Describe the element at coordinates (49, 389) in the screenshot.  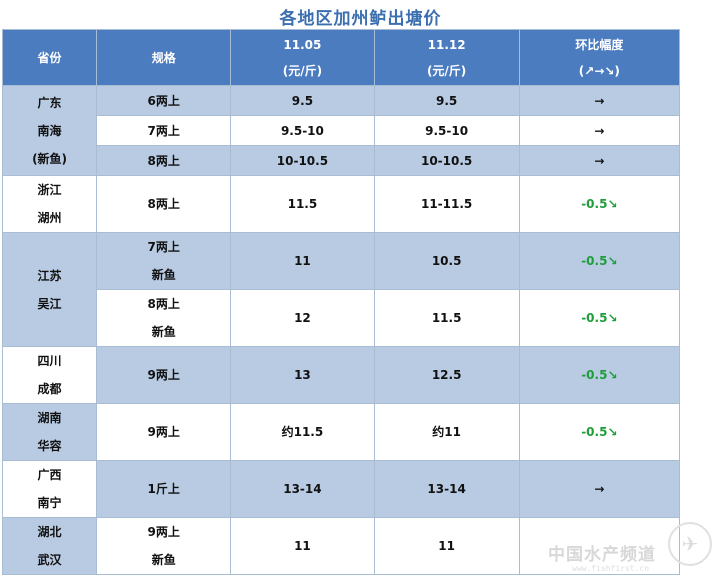
I see `province-line: 成都` at that location.